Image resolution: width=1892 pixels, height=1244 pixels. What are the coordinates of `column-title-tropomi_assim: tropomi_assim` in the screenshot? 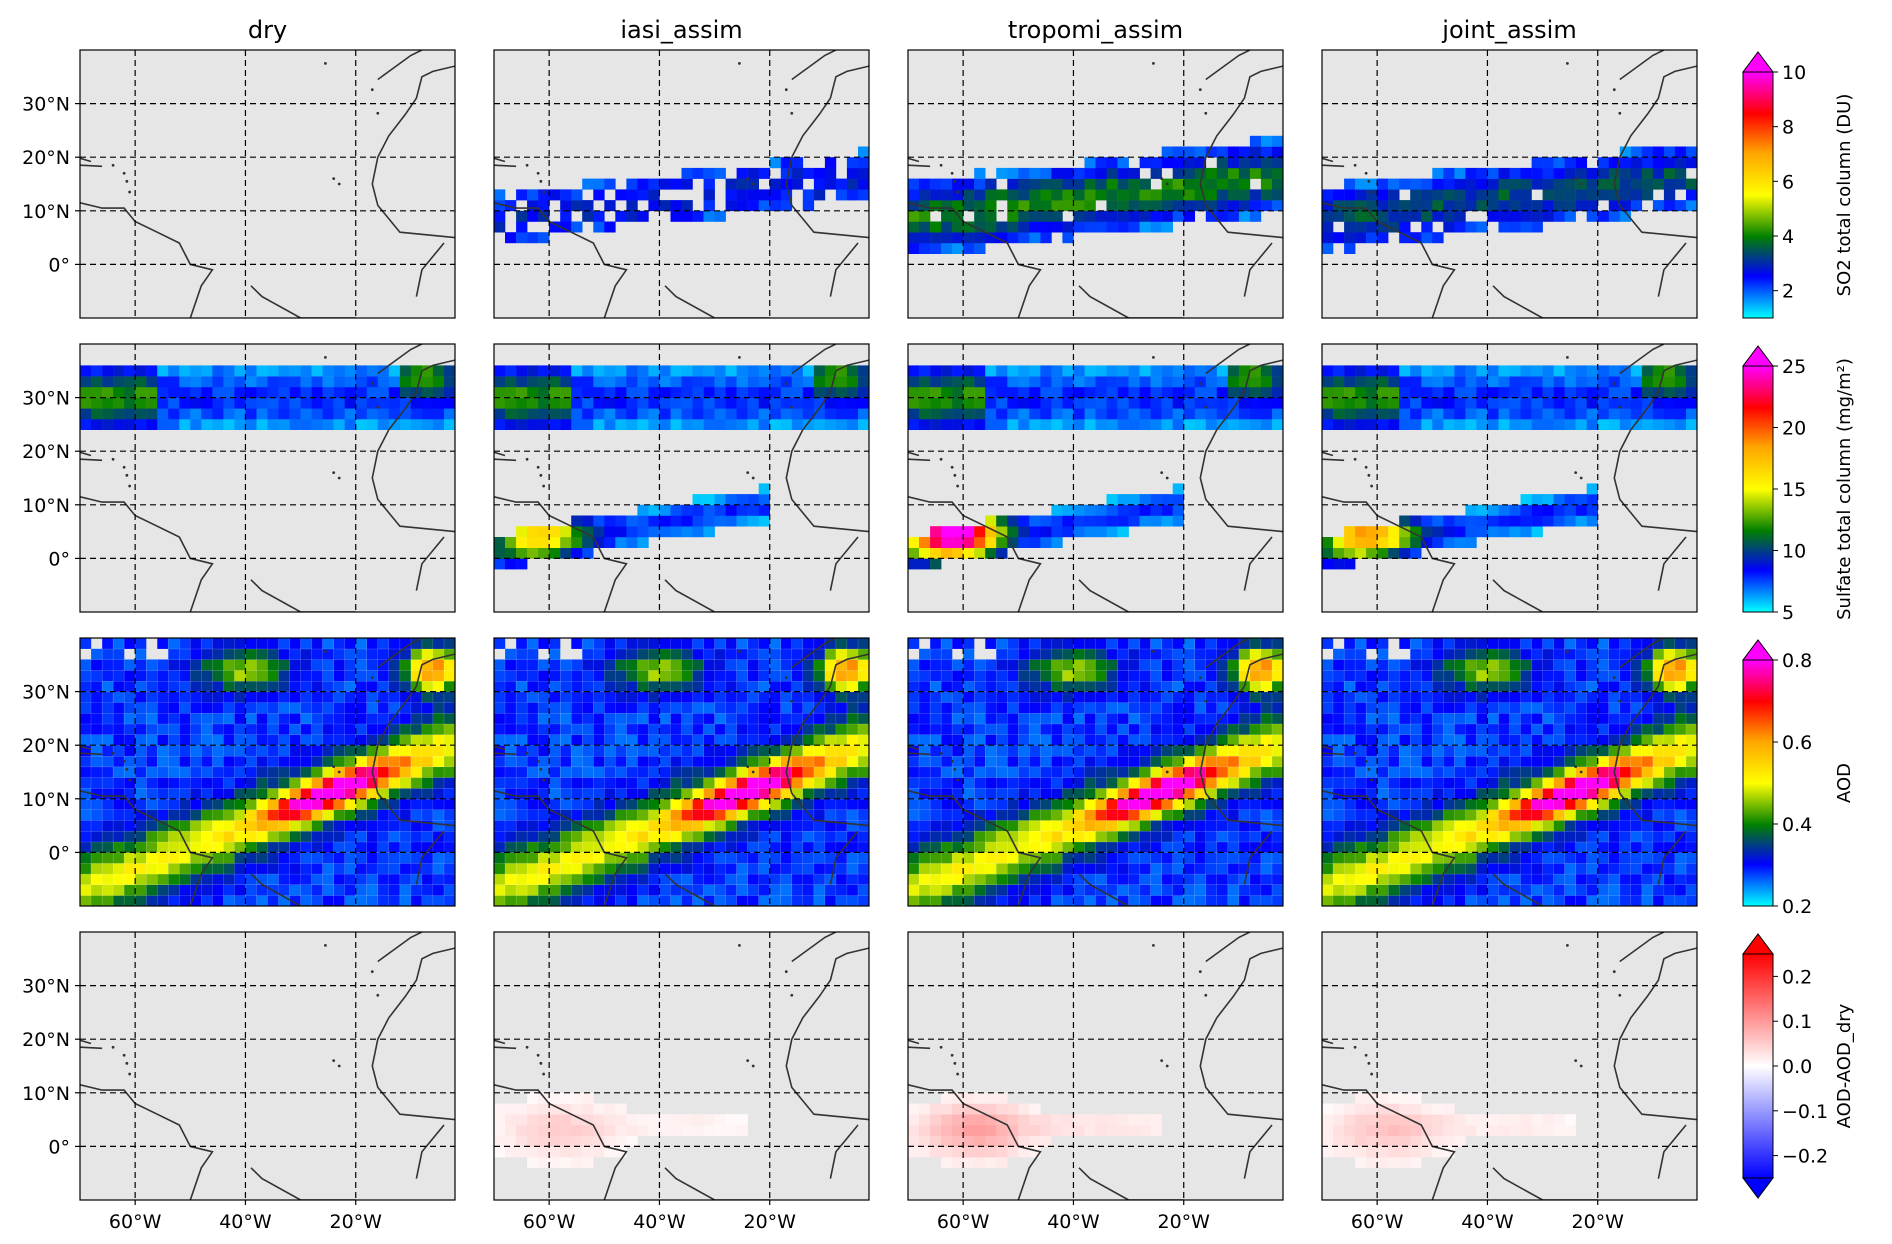 It's located at (1095, 30).